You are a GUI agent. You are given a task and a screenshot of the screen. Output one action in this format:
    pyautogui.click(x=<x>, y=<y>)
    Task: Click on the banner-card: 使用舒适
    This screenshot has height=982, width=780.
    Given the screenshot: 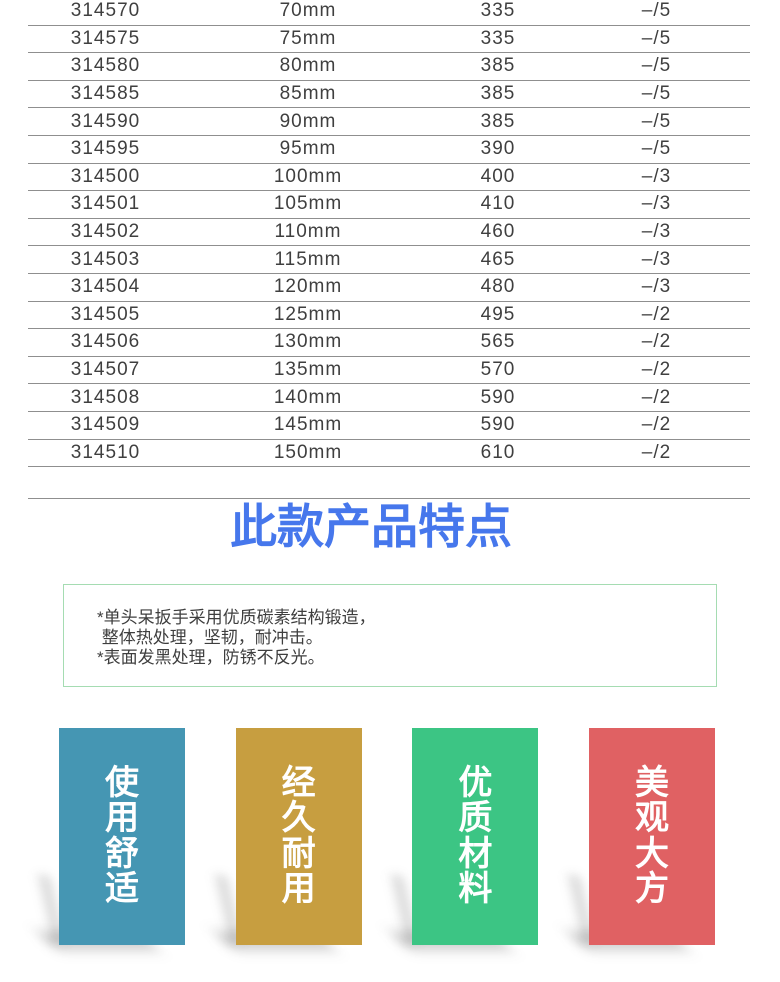 What is the action you would take?
    pyautogui.click(x=122, y=836)
    